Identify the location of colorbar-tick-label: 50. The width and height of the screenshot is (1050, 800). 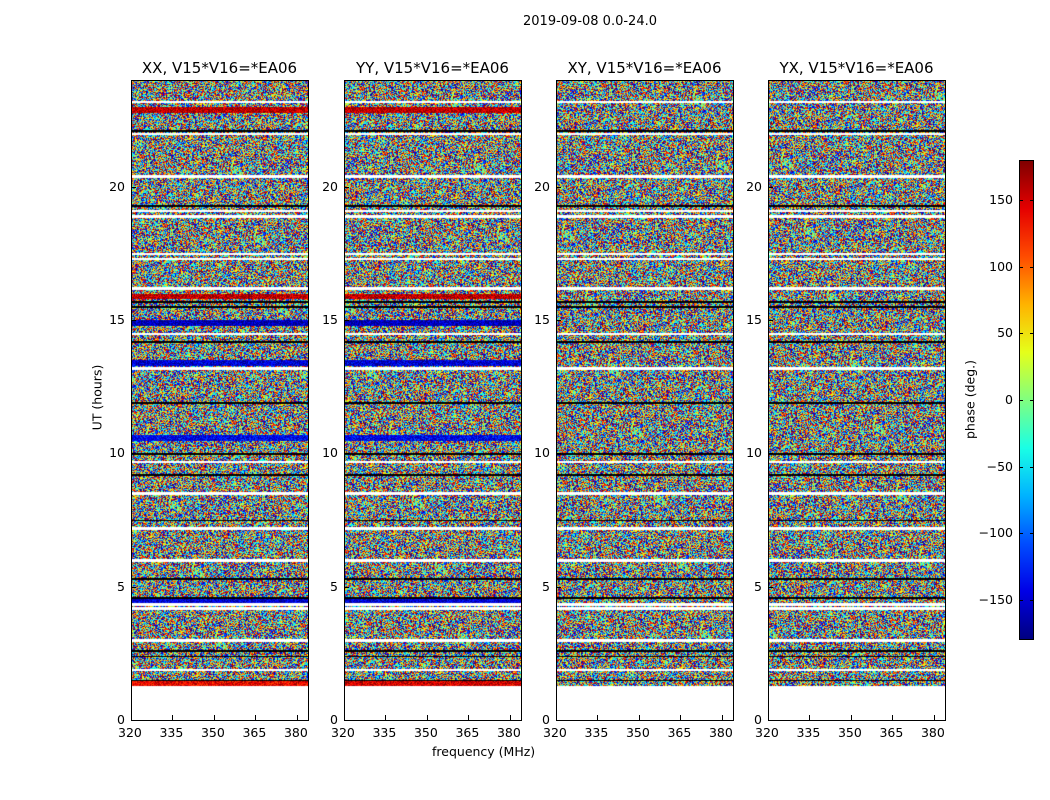
(1005, 333).